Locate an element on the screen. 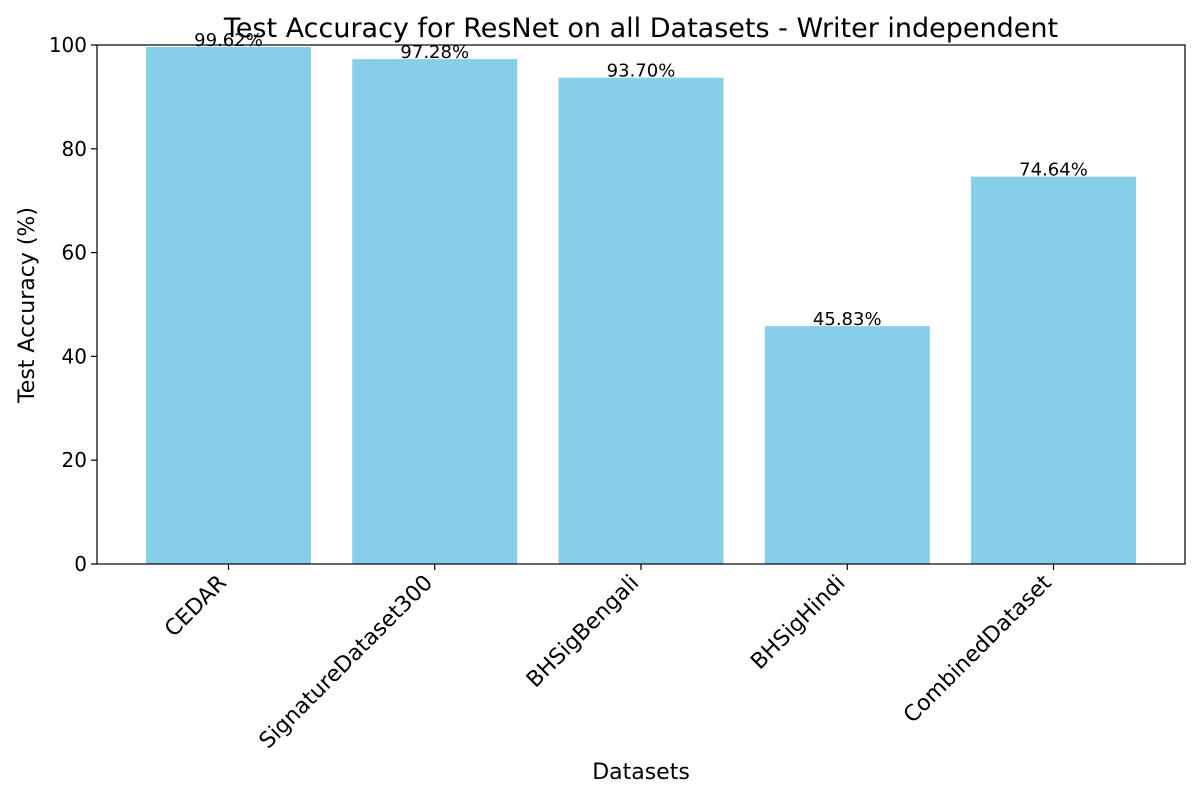  x-axis-label: Datasets is located at coordinates (641, 772).